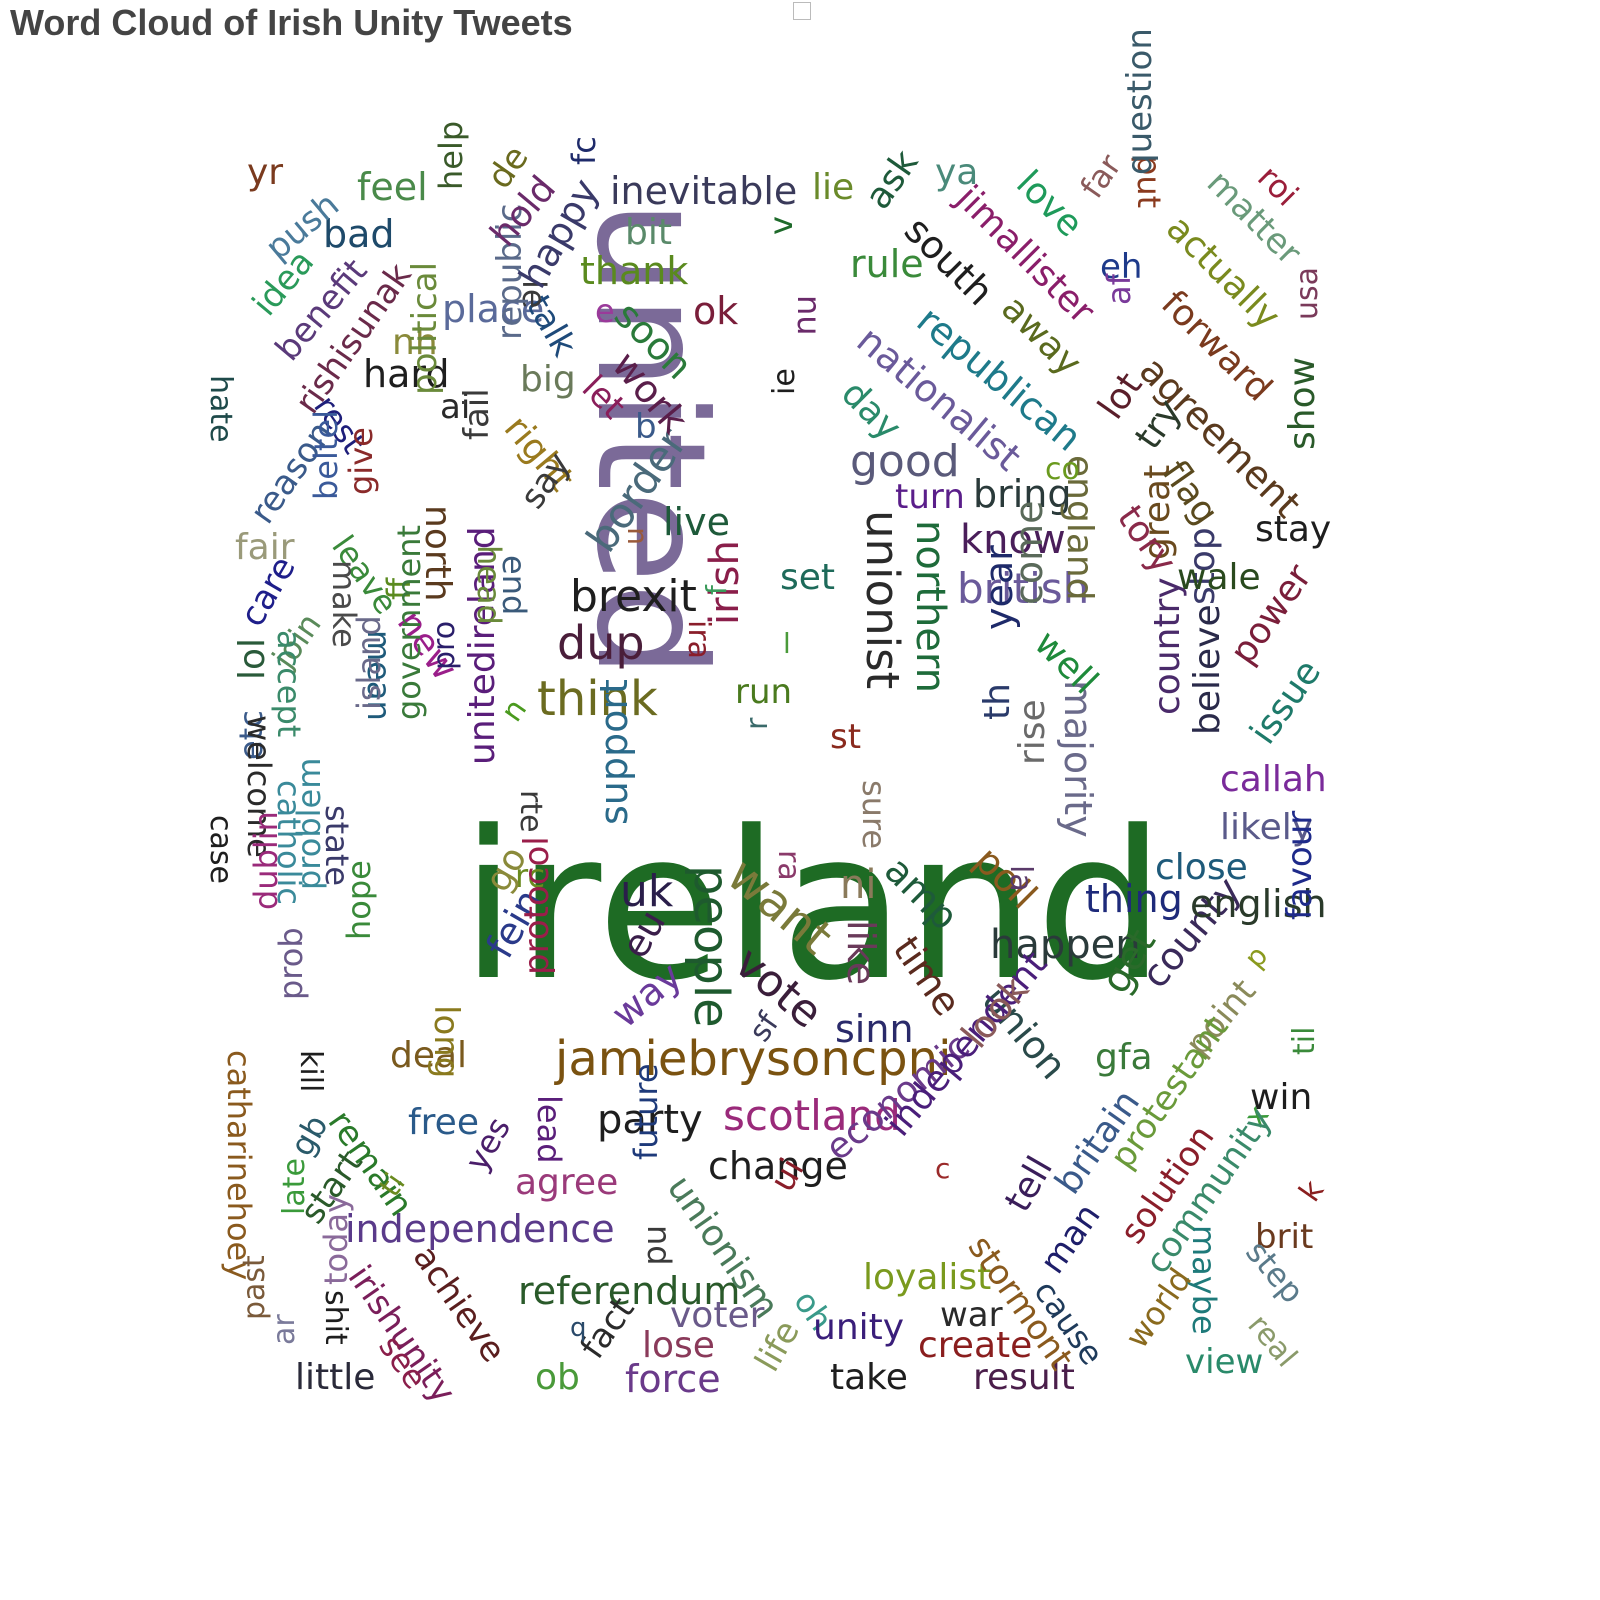 The width and height of the screenshot is (1600, 1600). What do you see at coordinates (892, 179) in the screenshot?
I see `word-ask: ask` at bounding box center [892, 179].